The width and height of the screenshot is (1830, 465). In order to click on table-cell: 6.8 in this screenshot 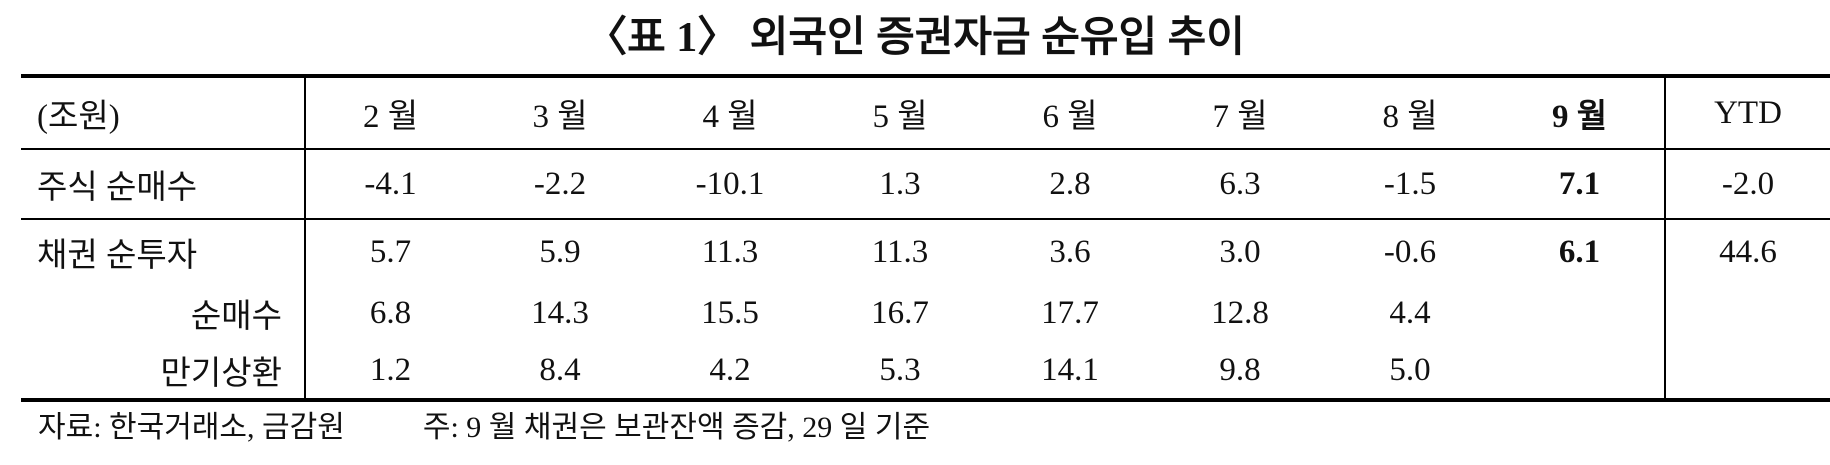, I will do `click(390, 312)`.